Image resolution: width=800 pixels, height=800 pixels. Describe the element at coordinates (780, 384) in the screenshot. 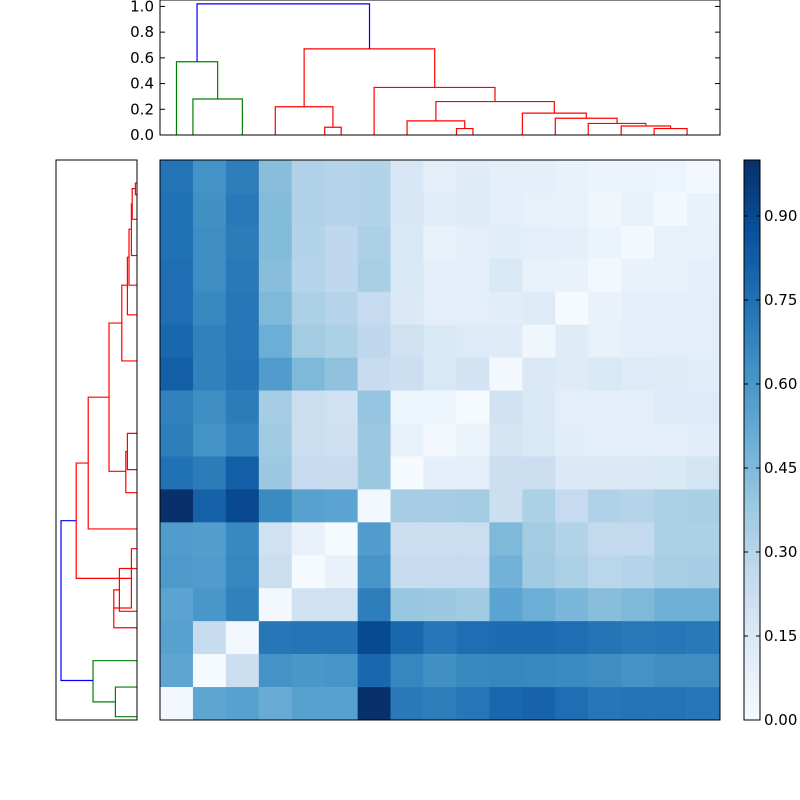

I see `colorbar-tick-label: 0.60` at that location.